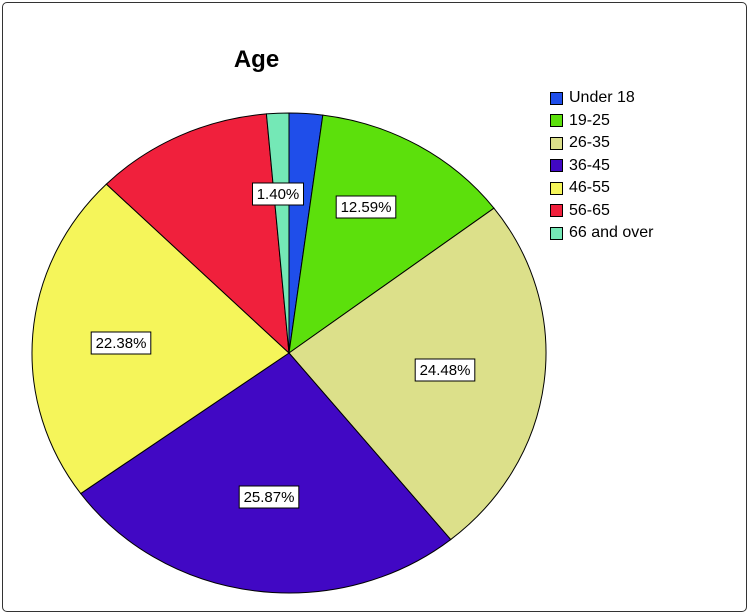  Describe the element at coordinates (611, 233) in the screenshot. I see `legend-label: 66 and over` at that location.